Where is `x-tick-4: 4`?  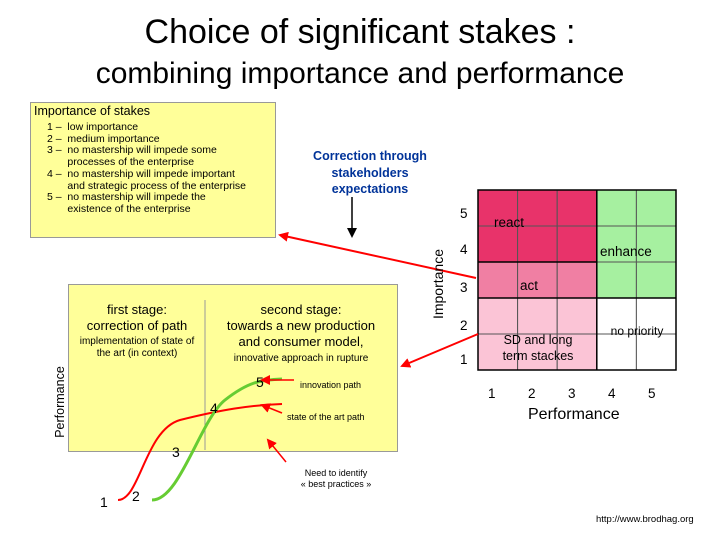 x-tick-4: 4 is located at coordinates (612, 393).